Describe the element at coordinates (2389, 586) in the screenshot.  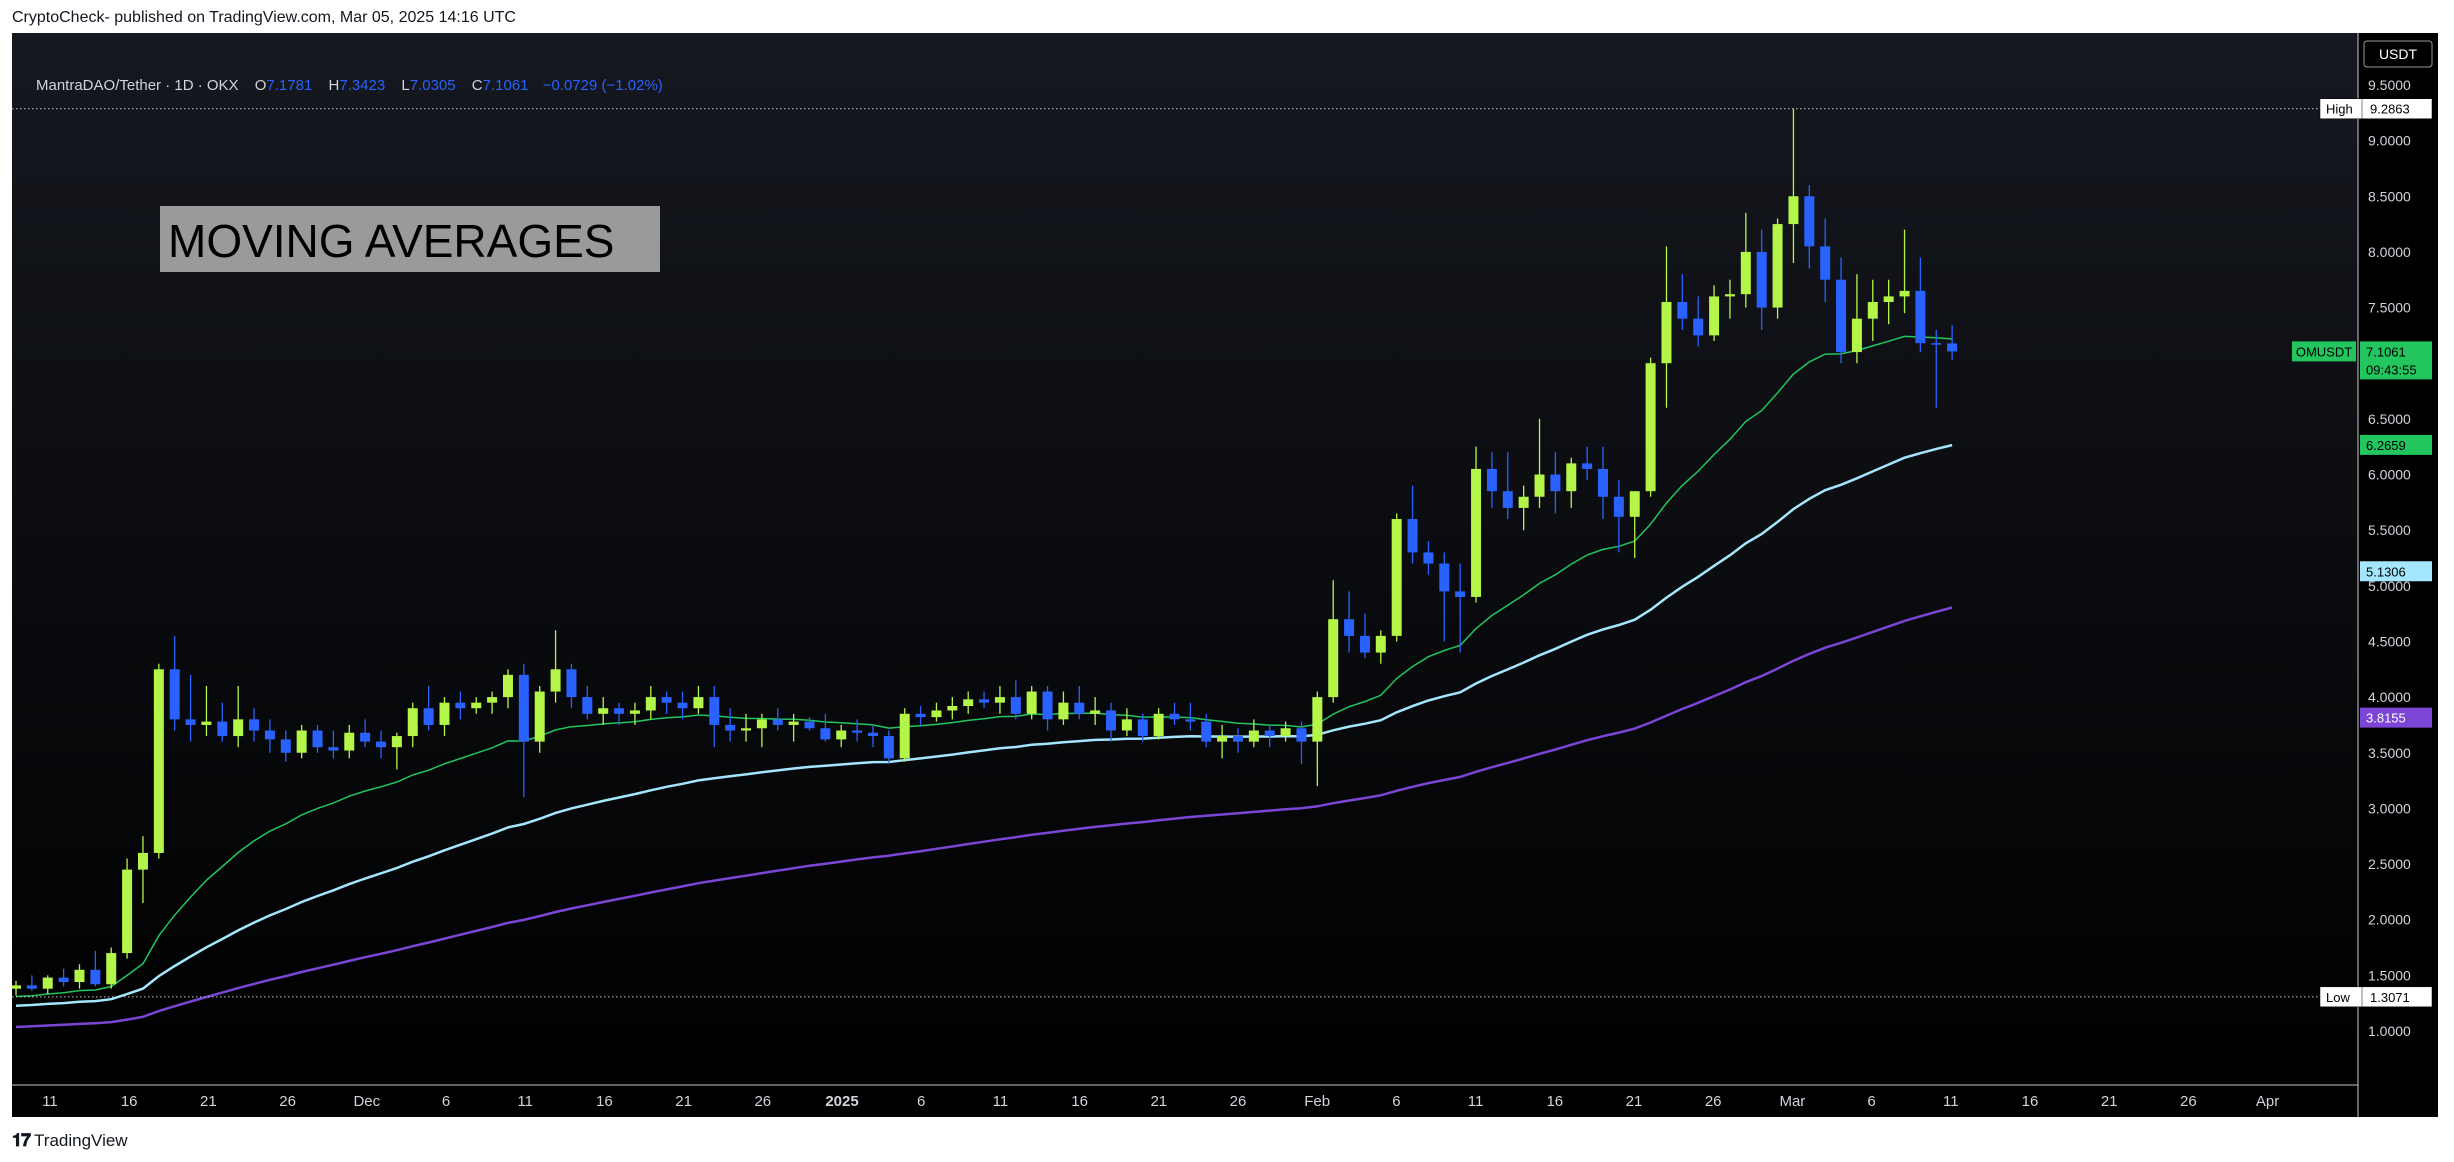
I see `y-tick-label: 5.0000` at that location.